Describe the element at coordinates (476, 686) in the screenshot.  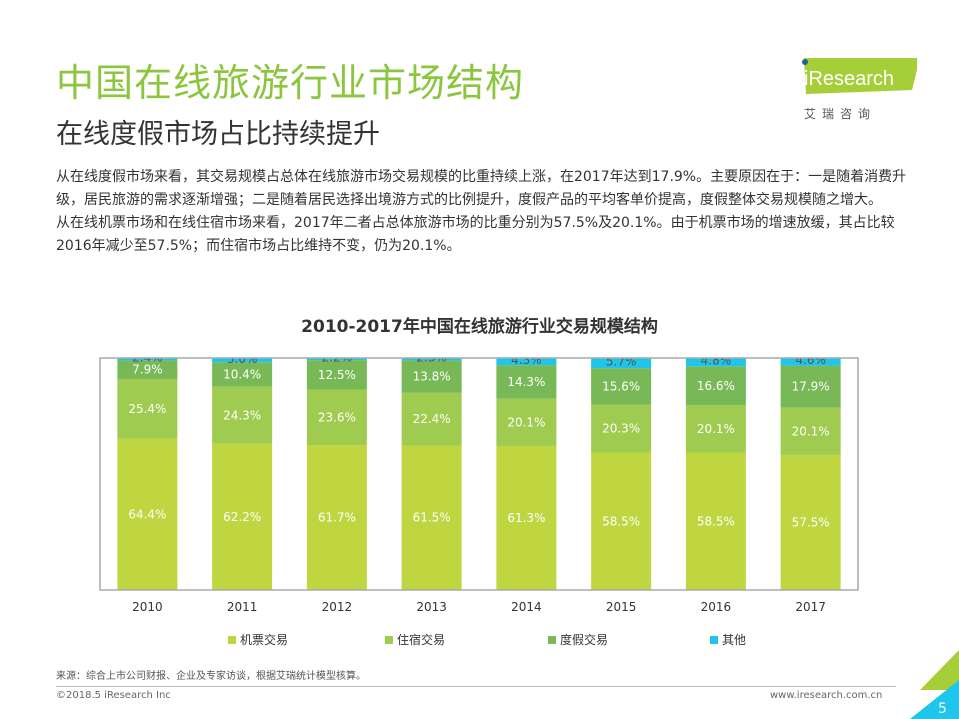
I see `divider` at that location.